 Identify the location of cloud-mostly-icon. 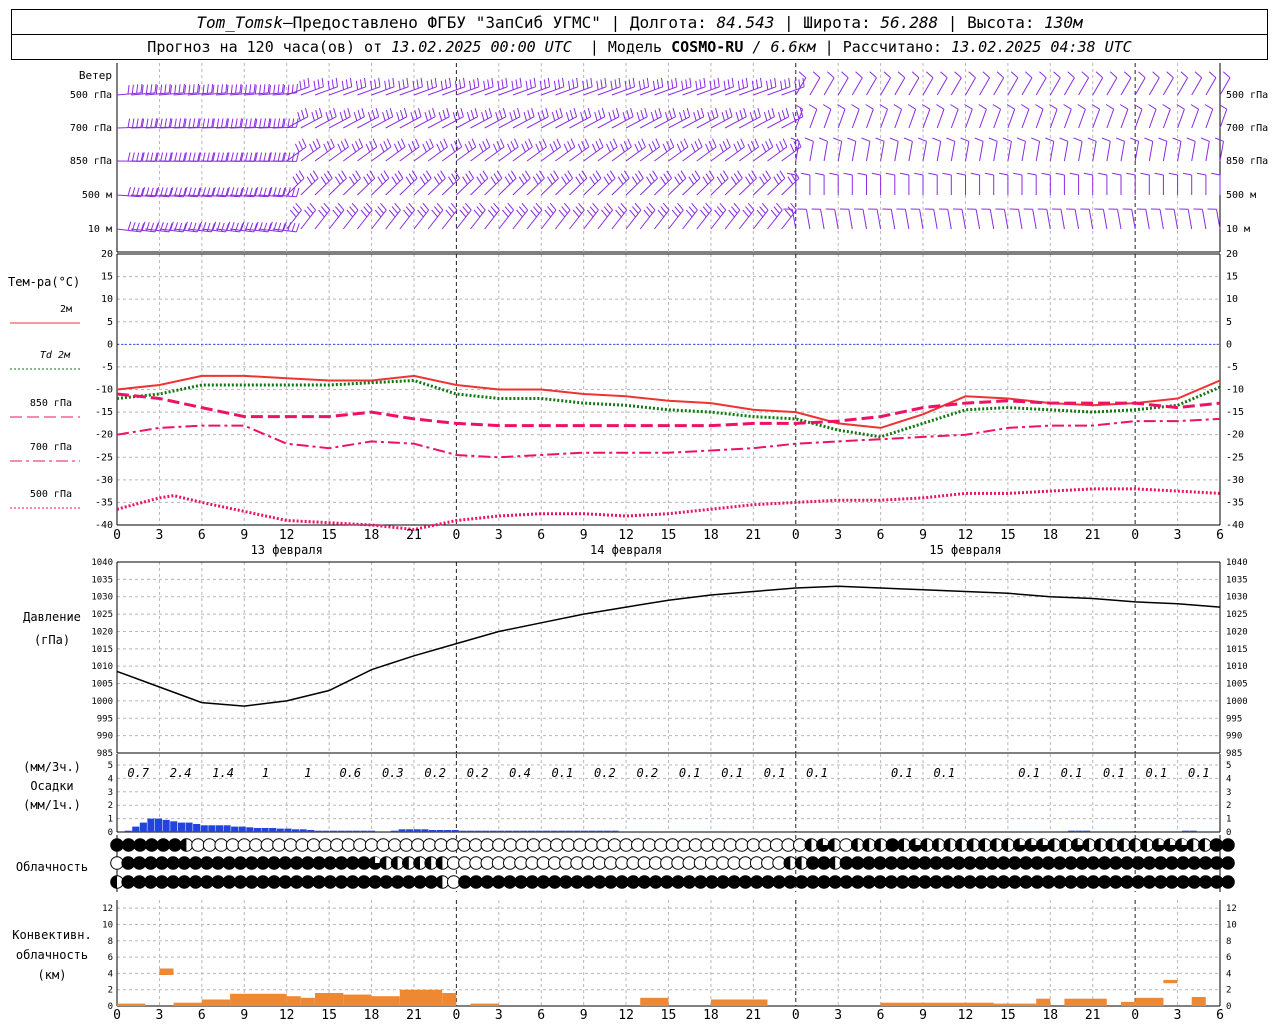
(1046, 841).